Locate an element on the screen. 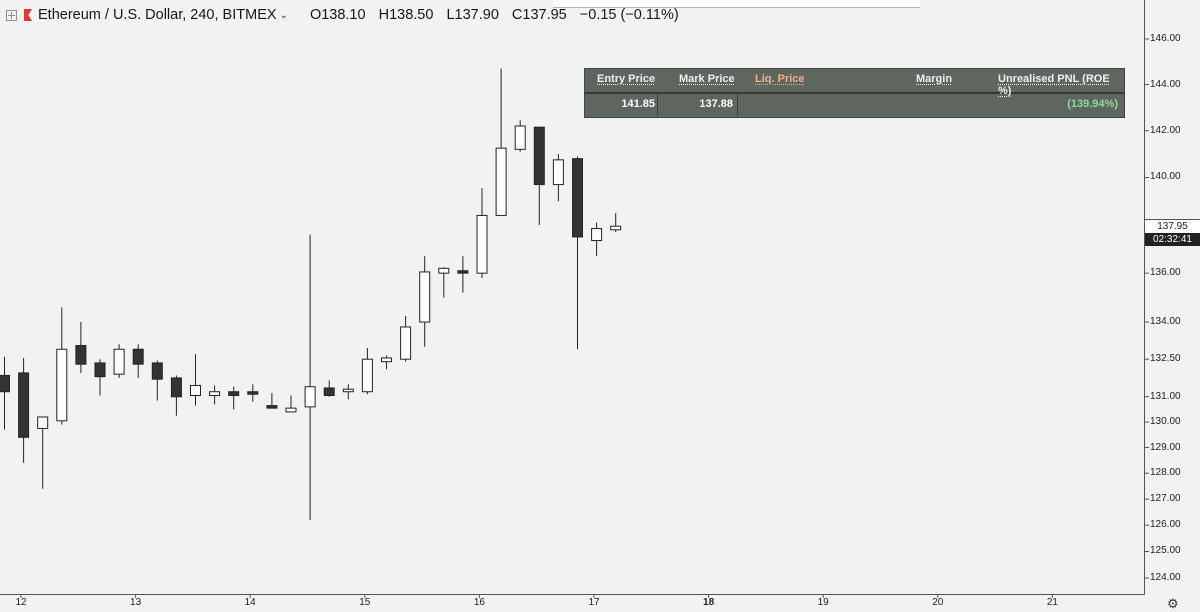 Image resolution: width=1200 pixels, height=612 pixels. unrealised-pnl-header: Unrealised PNL (ROE %) is located at coordinates (1054, 85).